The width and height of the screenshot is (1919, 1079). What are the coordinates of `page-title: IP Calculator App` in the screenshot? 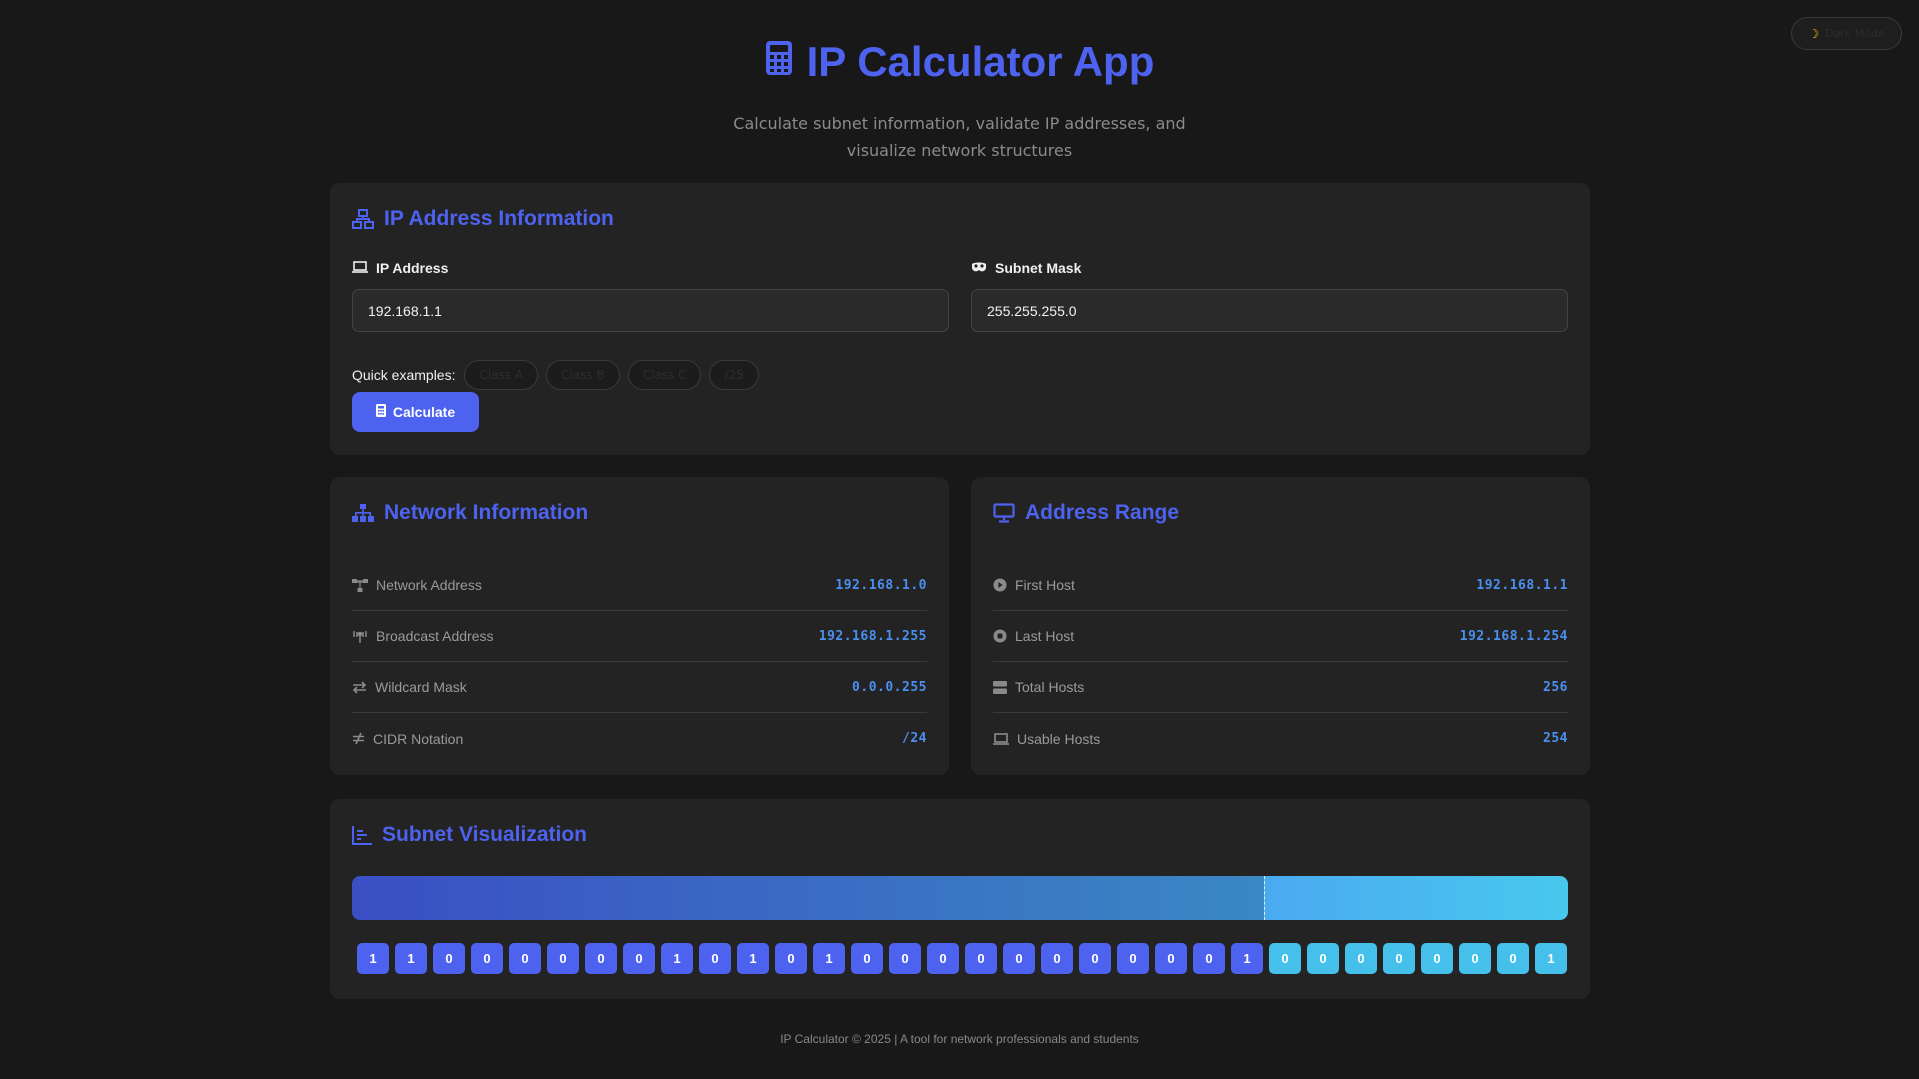 It's located at (960, 62).